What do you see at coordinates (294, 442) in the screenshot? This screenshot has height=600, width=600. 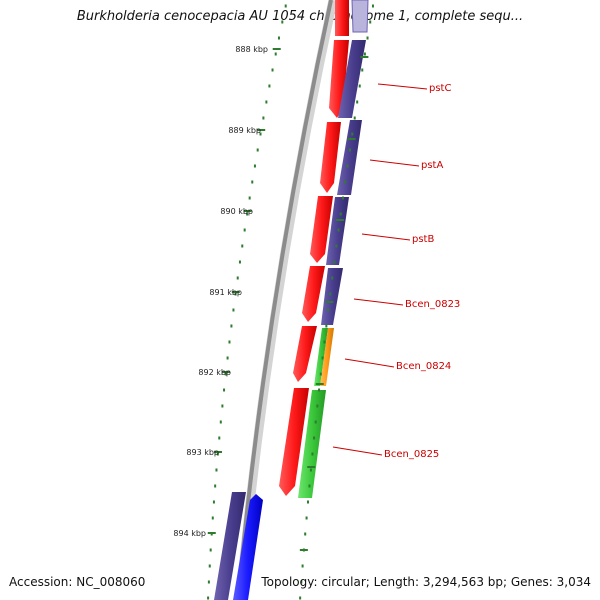 I see `cds-arrow-bcen0825-forward` at bounding box center [294, 442].